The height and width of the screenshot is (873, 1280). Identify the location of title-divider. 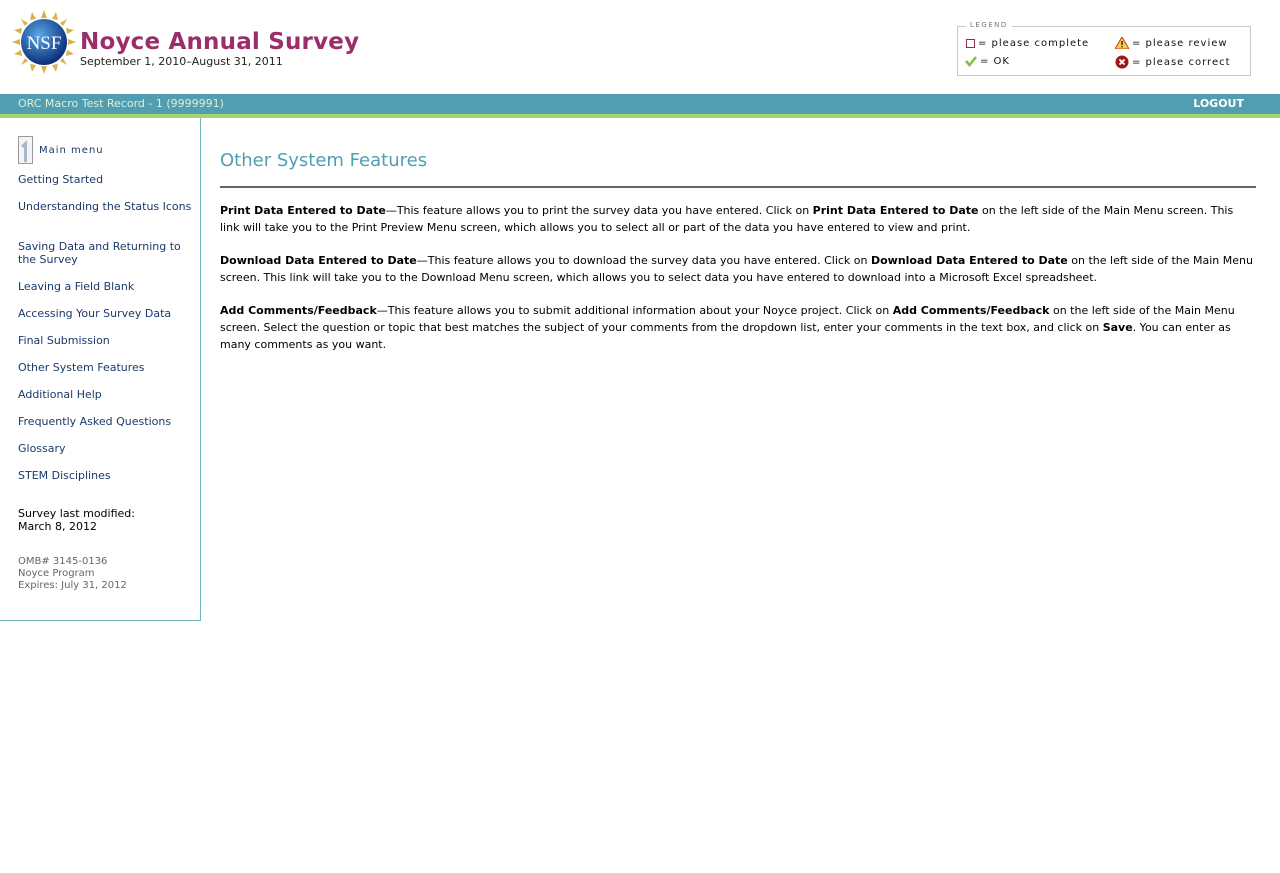
(738, 187).